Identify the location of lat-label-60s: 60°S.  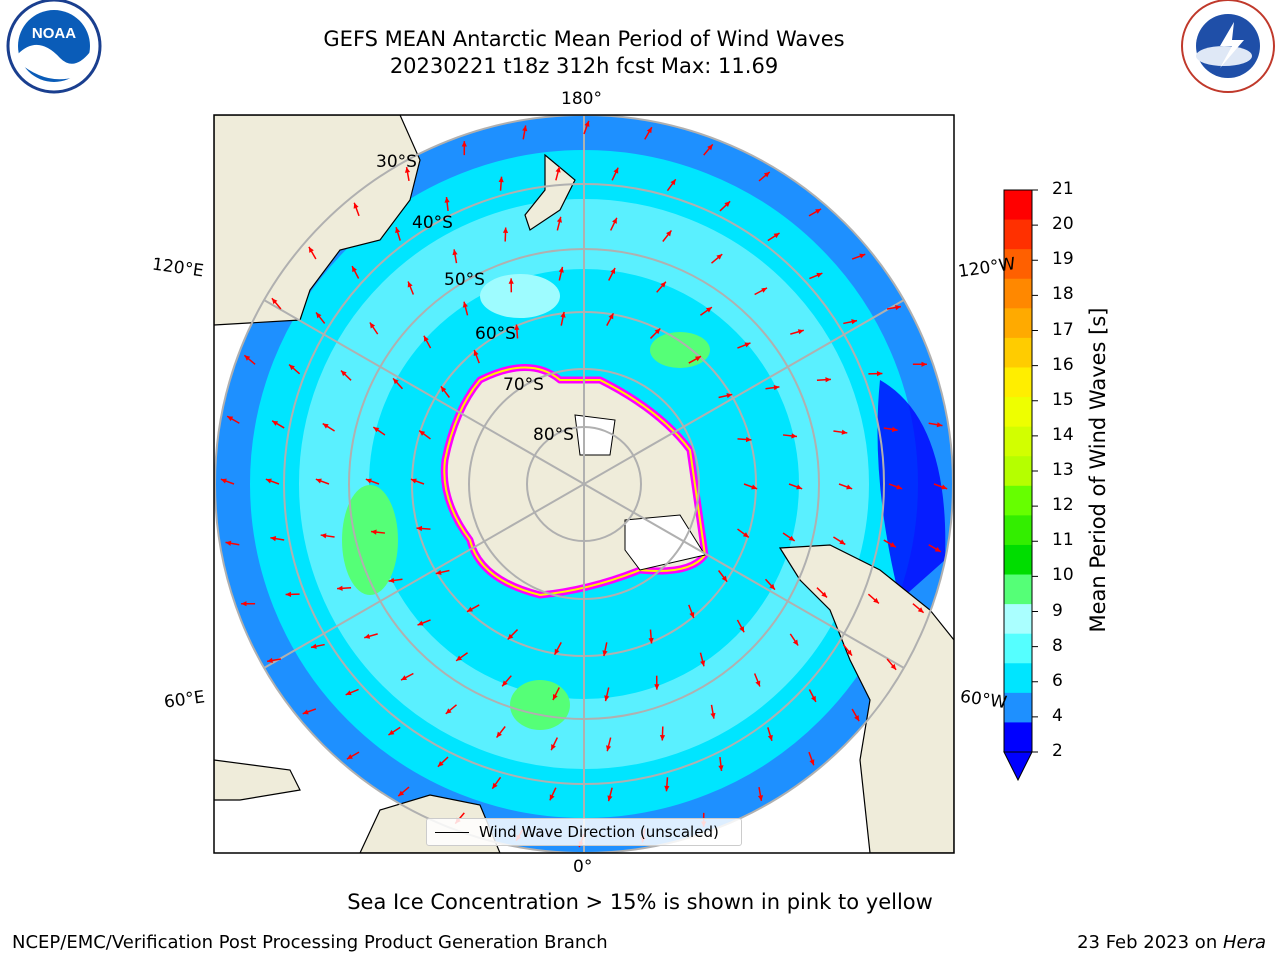
(495, 334).